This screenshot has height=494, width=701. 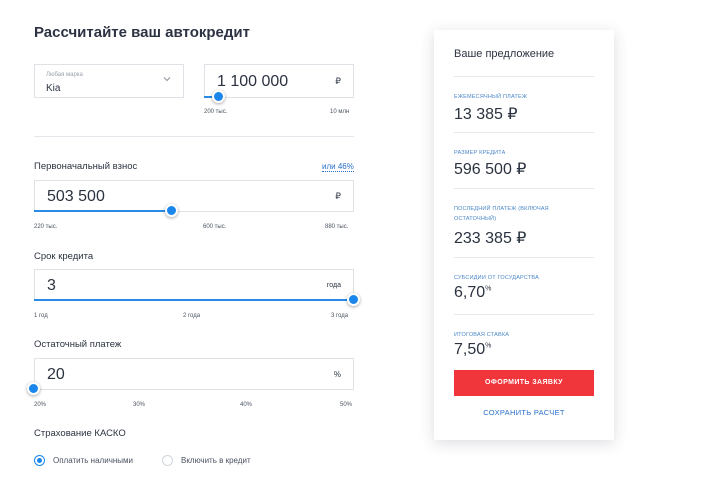 I want to click on down-payment-slider-handle, so click(x=171, y=210).